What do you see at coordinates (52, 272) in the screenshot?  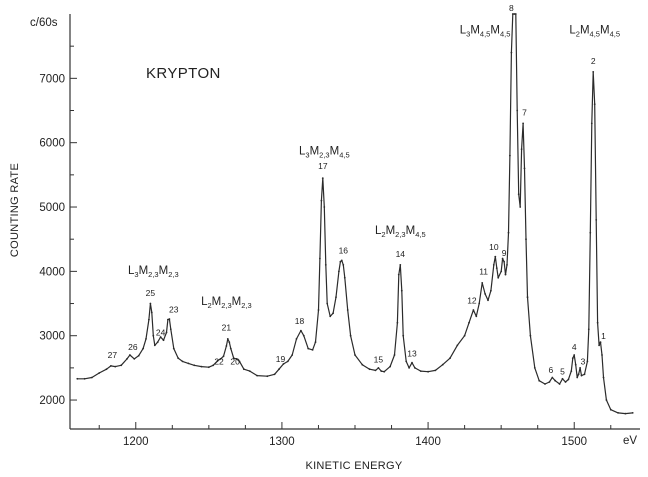 I see `y-tick-label: 4000` at bounding box center [52, 272].